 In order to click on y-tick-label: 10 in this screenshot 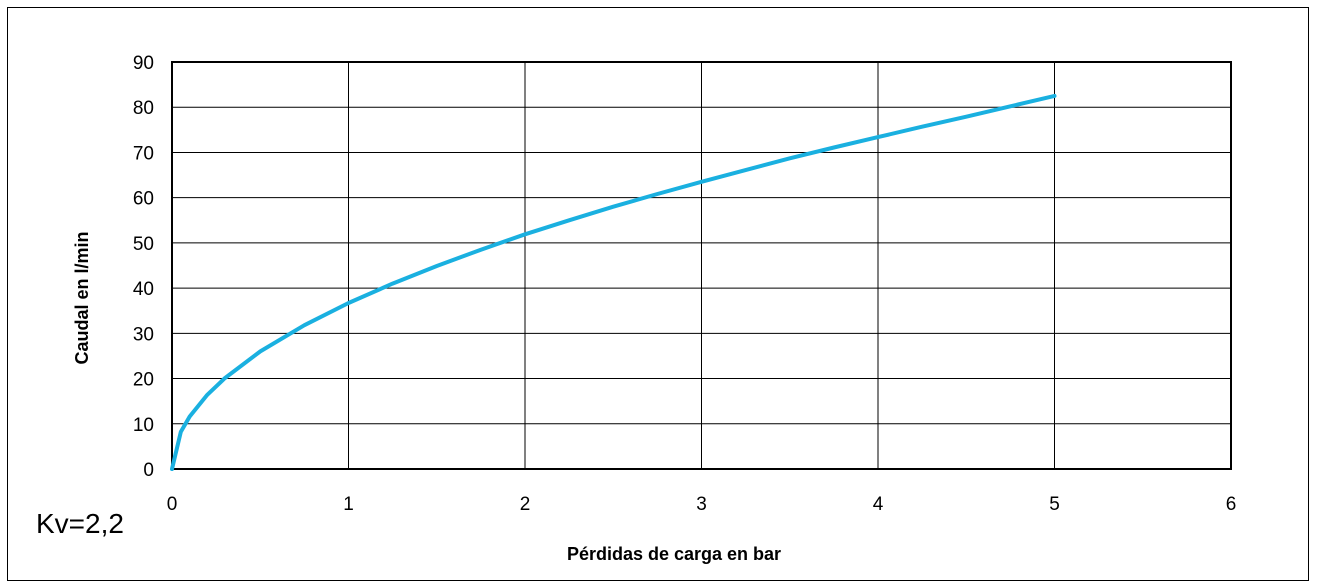, I will do `click(143, 425)`.